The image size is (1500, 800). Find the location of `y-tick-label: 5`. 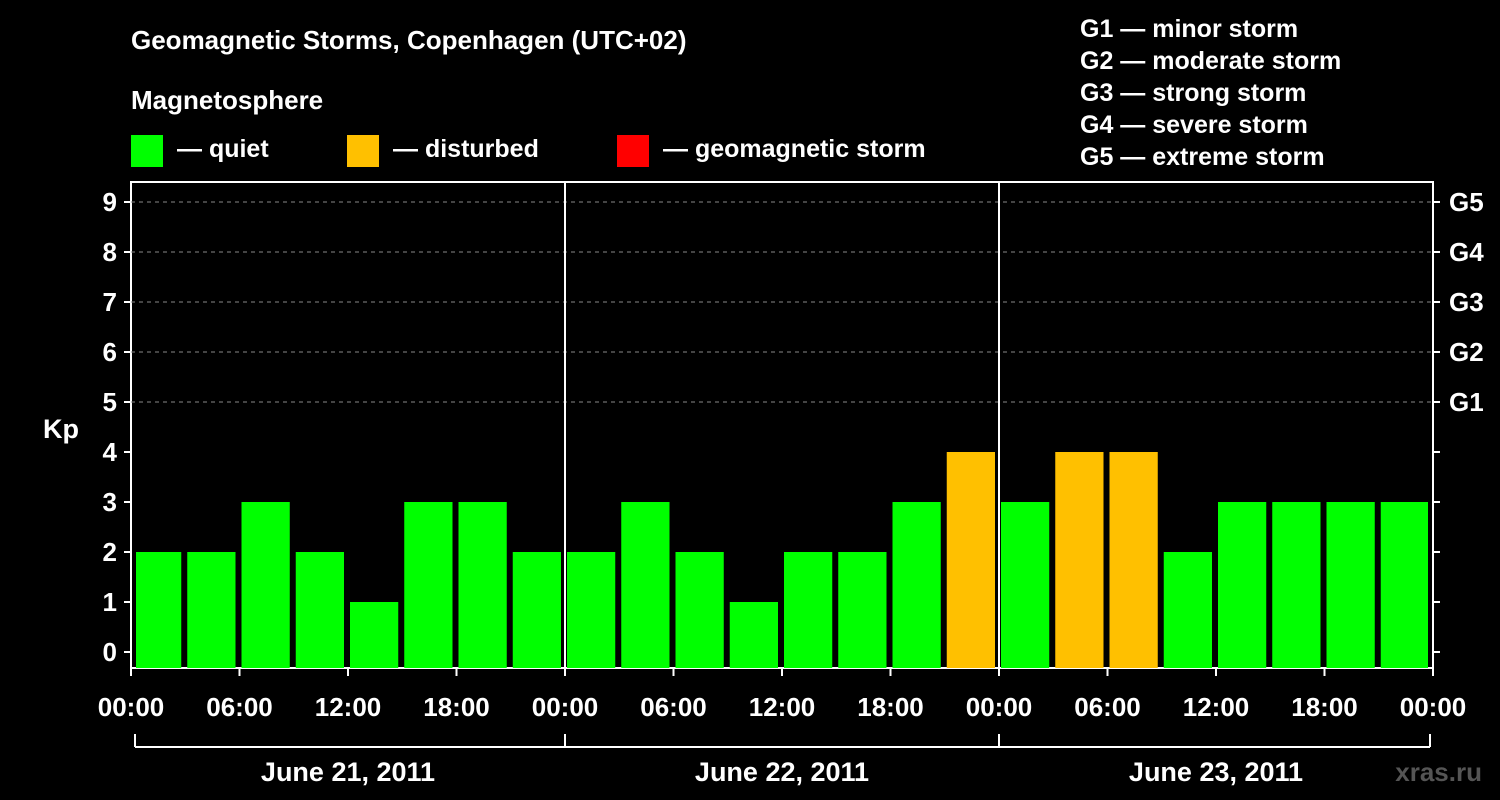

y-tick-label: 5 is located at coordinates (110, 402).